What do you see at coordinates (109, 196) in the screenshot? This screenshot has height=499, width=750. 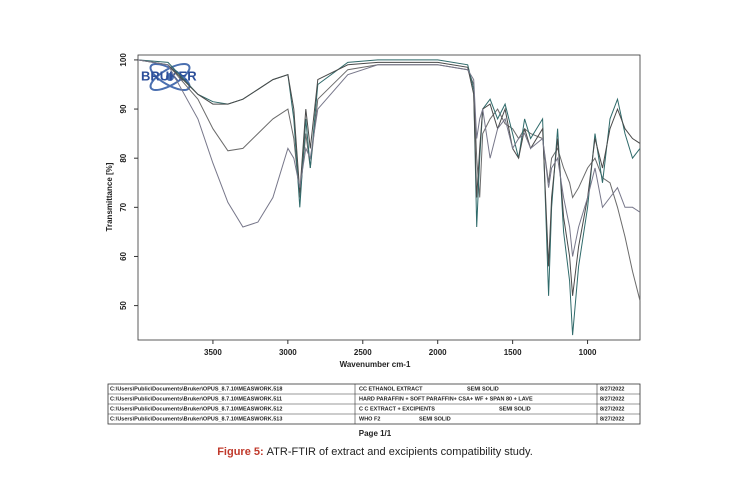 I see `y-axis-label: Transmittance [%]` at bounding box center [109, 196].